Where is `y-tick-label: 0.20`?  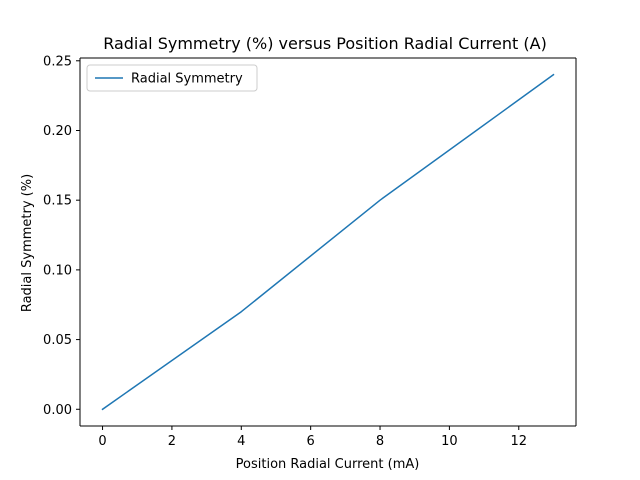 y-tick-label: 0.20 is located at coordinates (57, 131).